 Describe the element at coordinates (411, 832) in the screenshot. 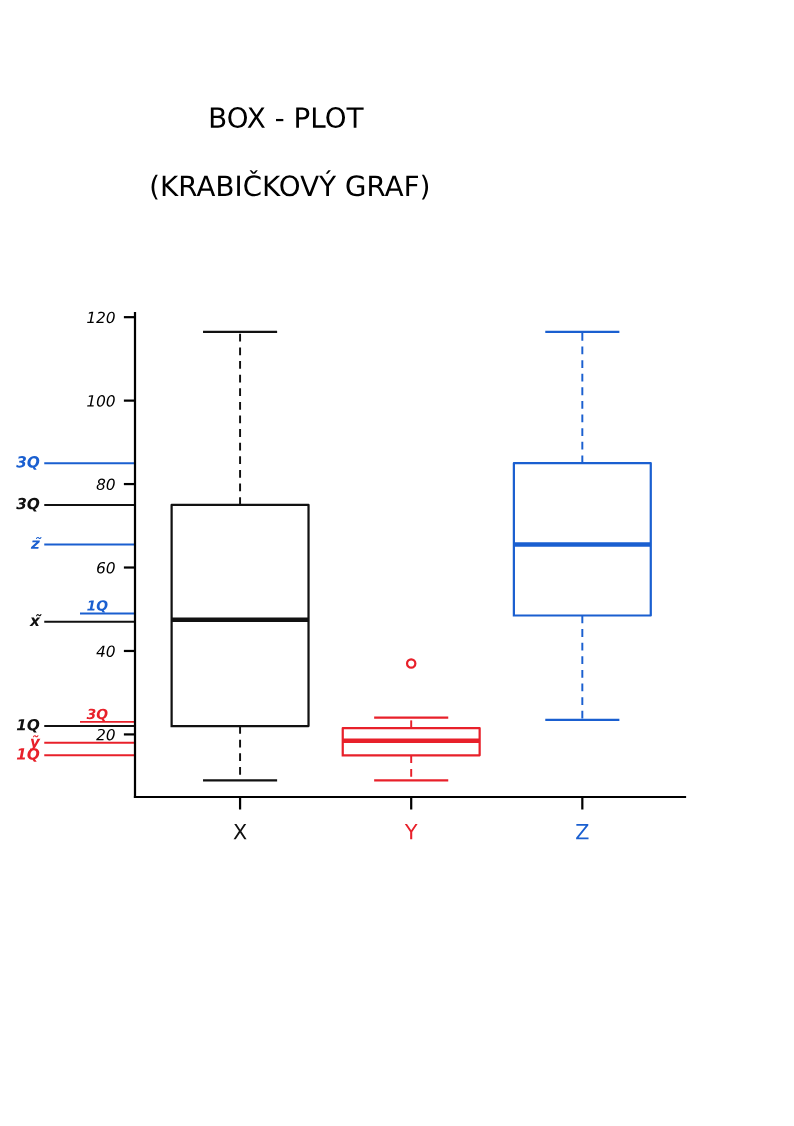

I see `x-tick-label: Y` at that location.